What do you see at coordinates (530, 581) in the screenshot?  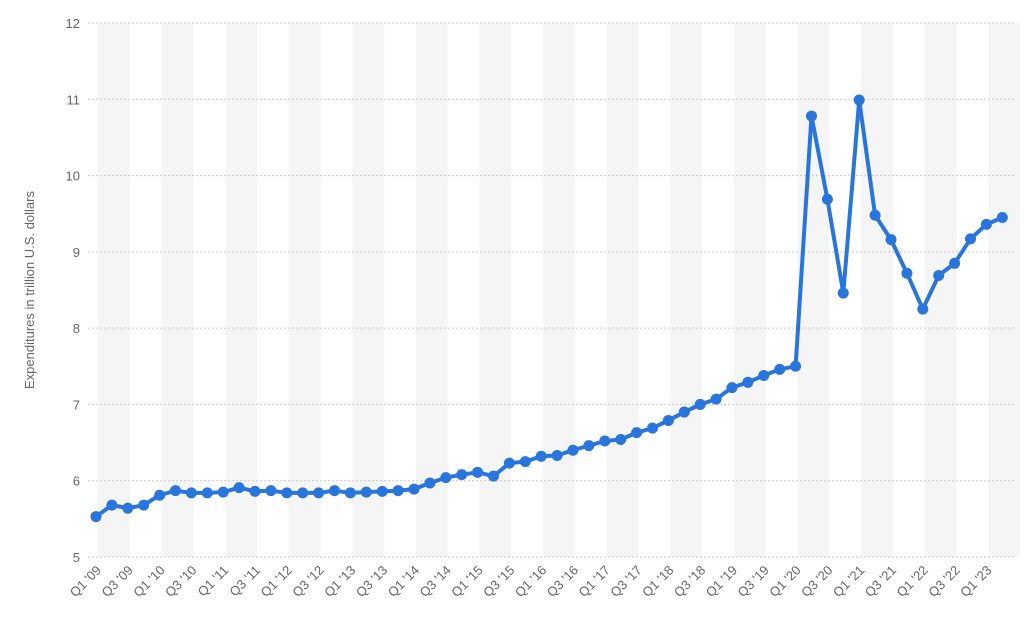 I see `x-tick-label: Q1 '16` at bounding box center [530, 581].